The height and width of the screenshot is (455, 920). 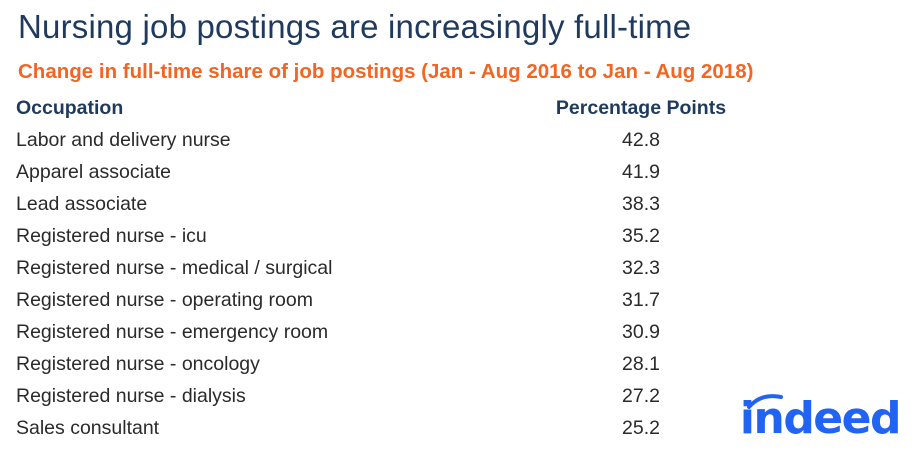 What do you see at coordinates (641, 204) in the screenshot?
I see `percentage-points-cell: 38.3` at bounding box center [641, 204].